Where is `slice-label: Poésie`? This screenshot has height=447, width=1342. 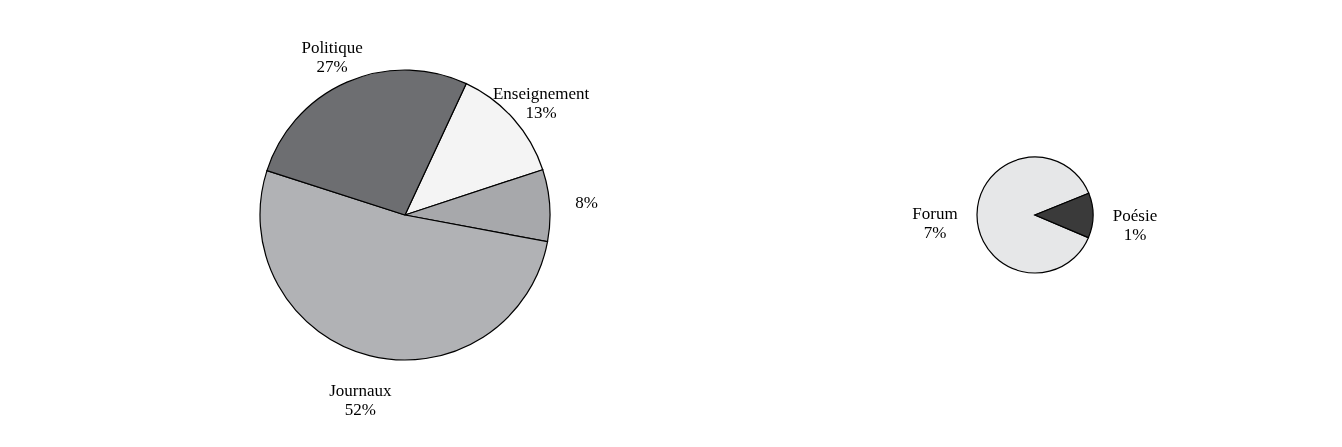 slice-label: Poésie is located at coordinates (1135, 215).